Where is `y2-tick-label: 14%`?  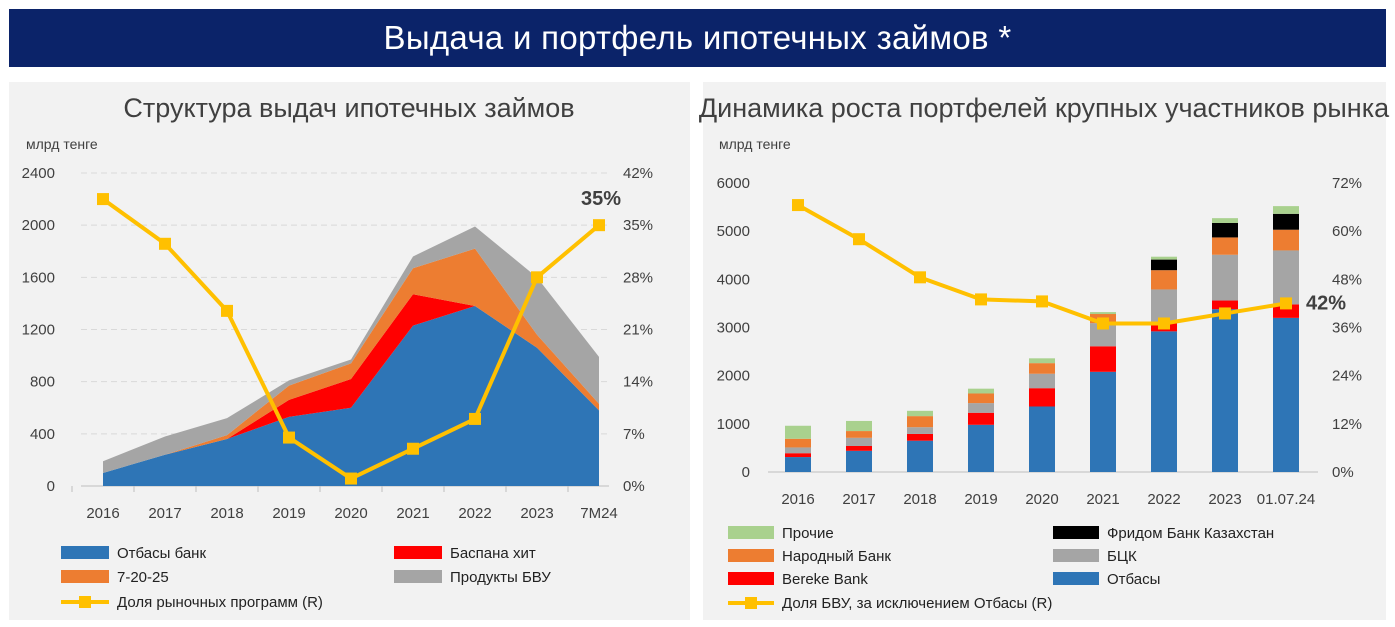 y2-tick-label: 14% is located at coordinates (638, 382).